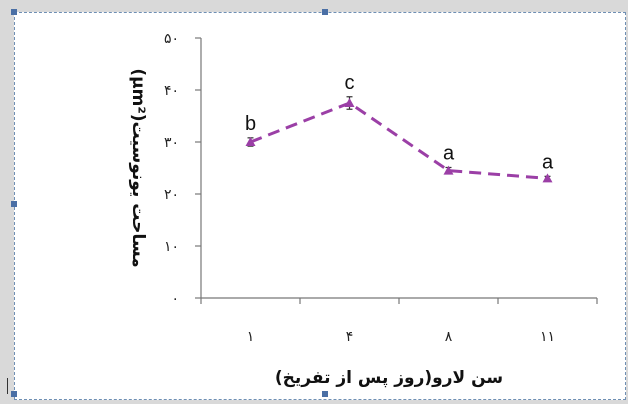 This screenshot has width=628, height=404. What do you see at coordinates (14, 12) in the screenshot?
I see `resize-handle-top-left` at bounding box center [14, 12].